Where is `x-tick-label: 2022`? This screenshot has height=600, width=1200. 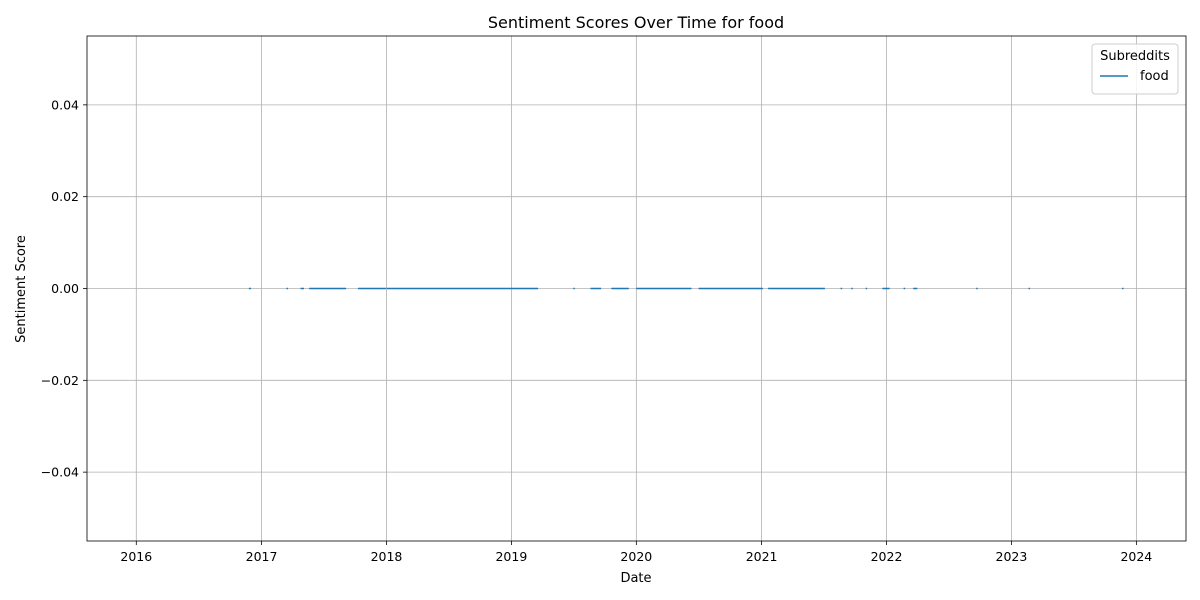
x-tick-label: 2022 is located at coordinates (887, 556).